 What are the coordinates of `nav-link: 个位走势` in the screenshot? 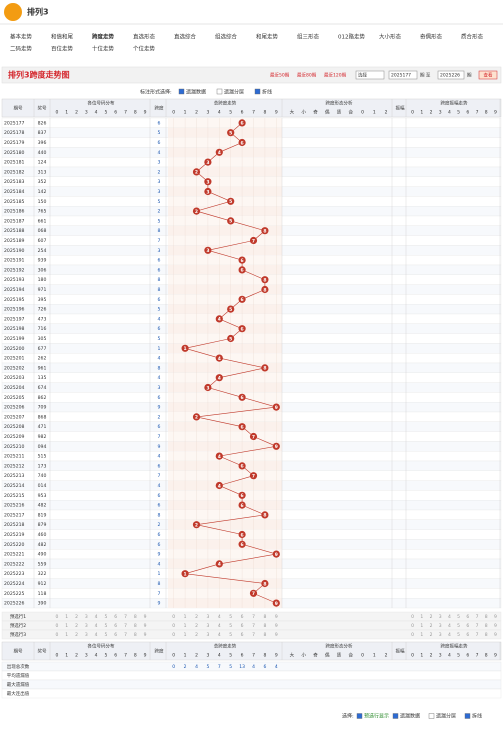 It's located at (144, 49).